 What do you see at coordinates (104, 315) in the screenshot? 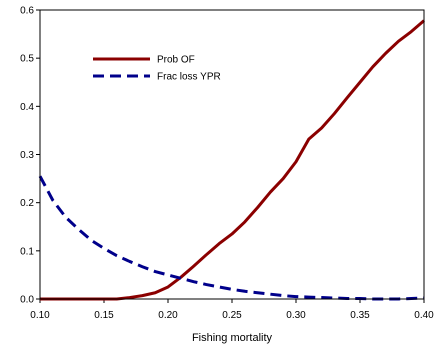
I see `x-tick-label: 0.15` at bounding box center [104, 315].